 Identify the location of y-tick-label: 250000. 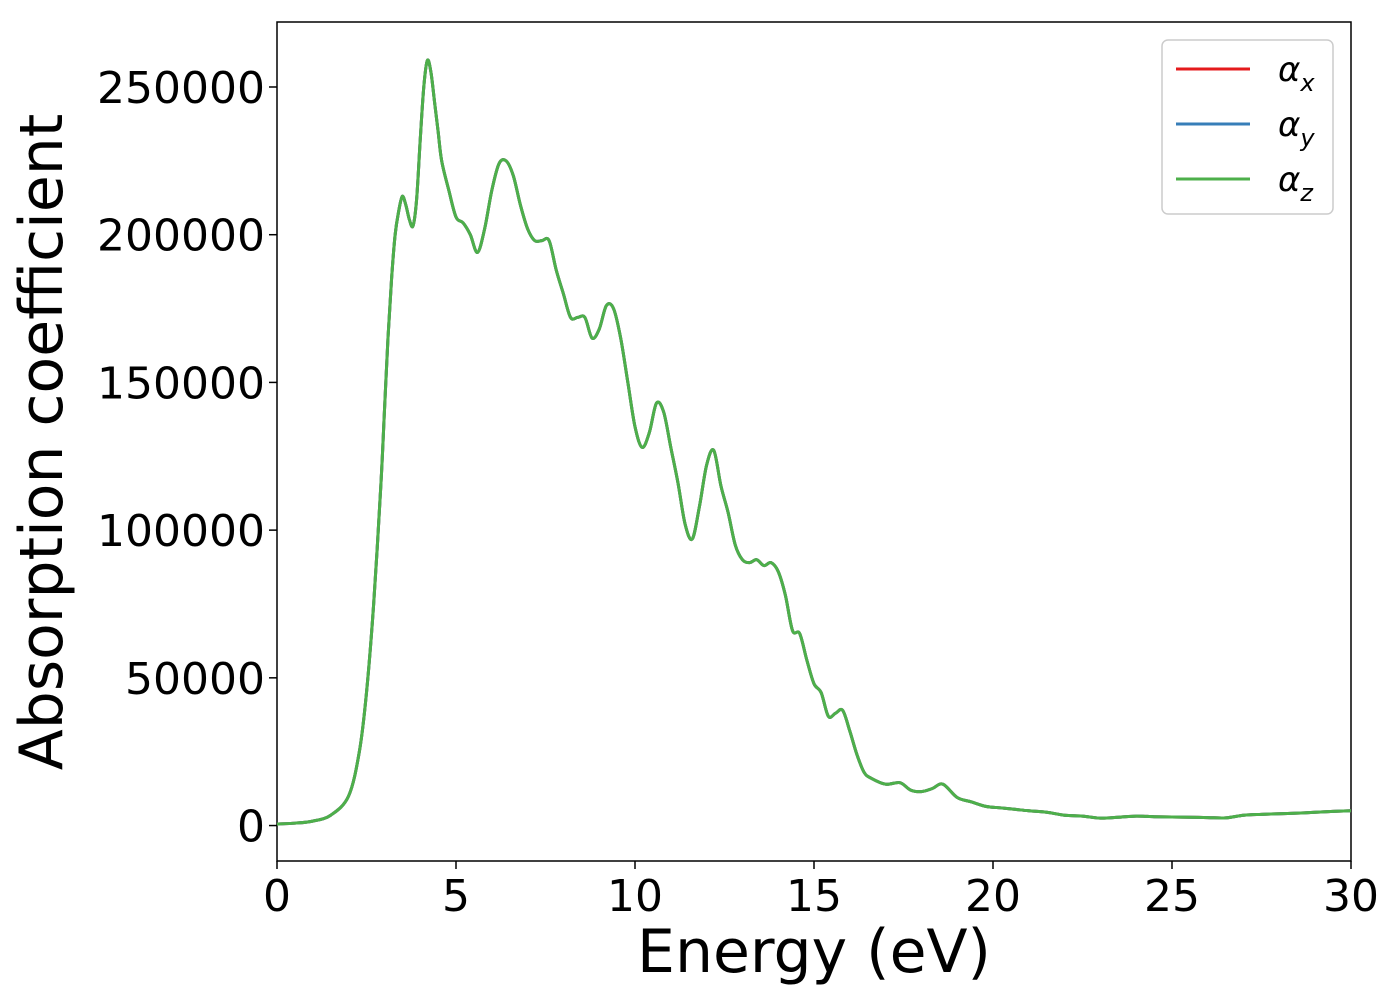
(181, 88).